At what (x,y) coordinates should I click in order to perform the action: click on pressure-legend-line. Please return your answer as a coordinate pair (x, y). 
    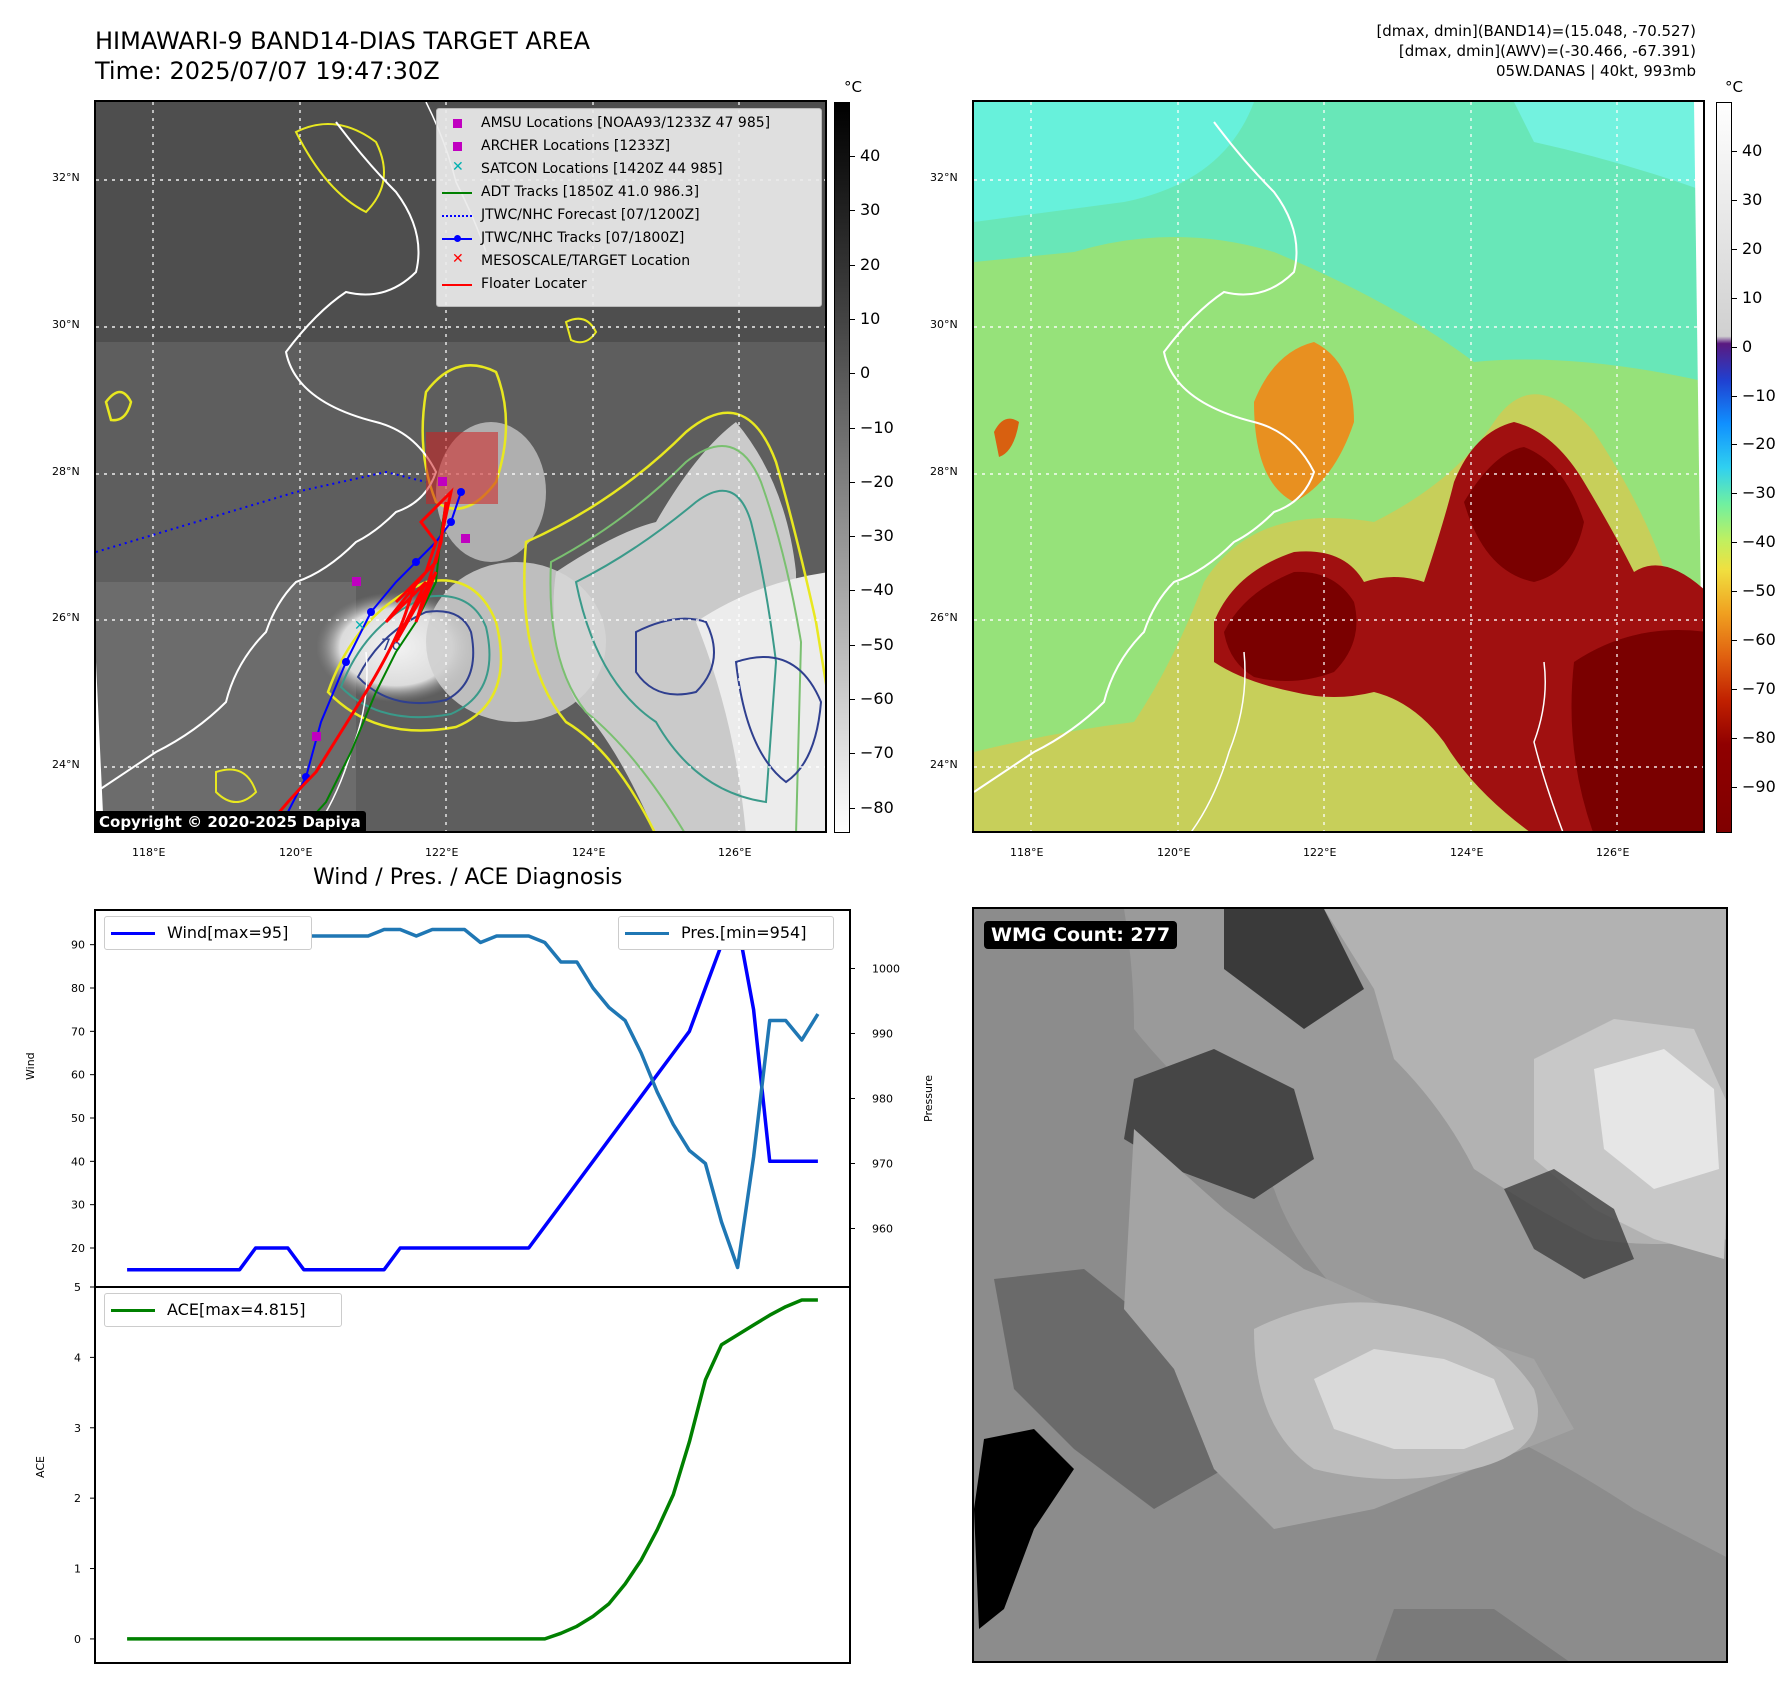
    Looking at the image, I should click on (647, 933).